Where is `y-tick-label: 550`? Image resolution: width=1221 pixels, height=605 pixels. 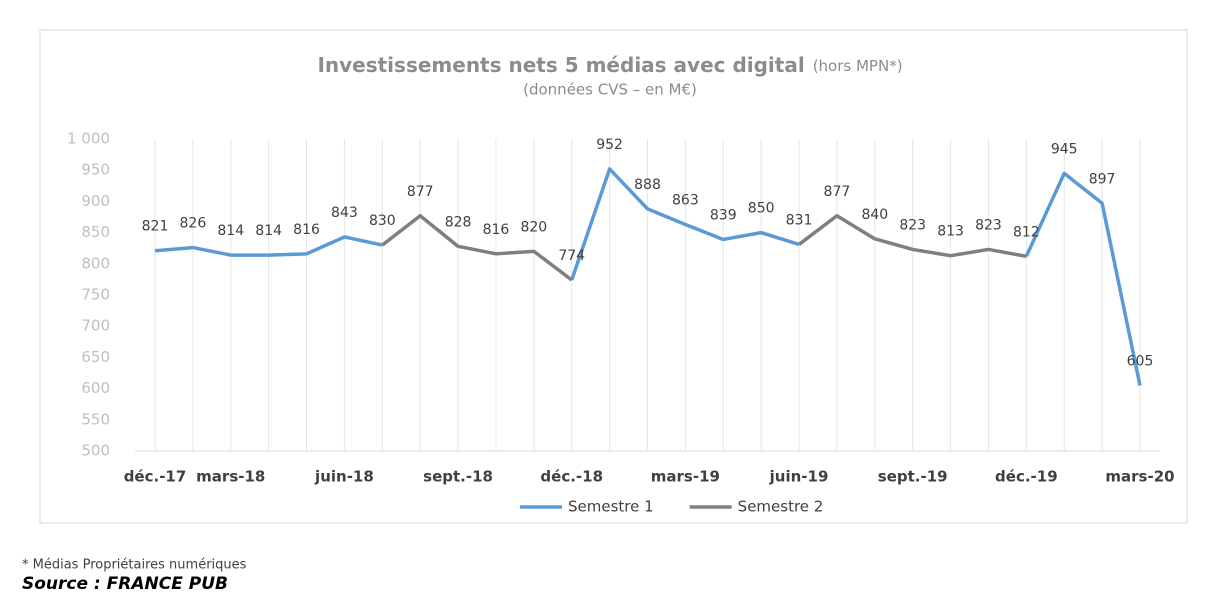
y-tick-label: 550 is located at coordinates (95, 419).